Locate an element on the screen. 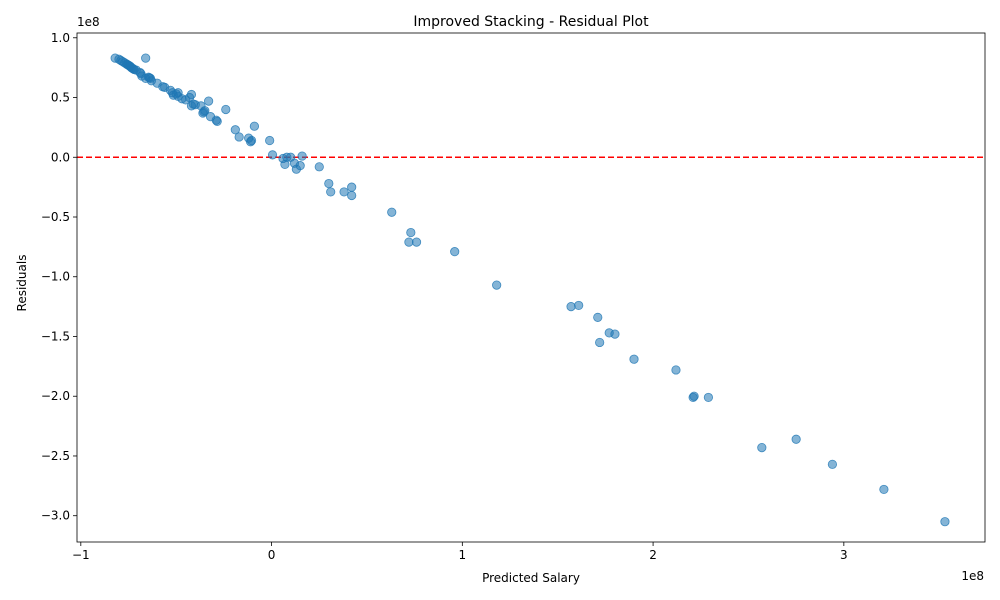  y-tick-label: −1.5 is located at coordinates (55, 336).